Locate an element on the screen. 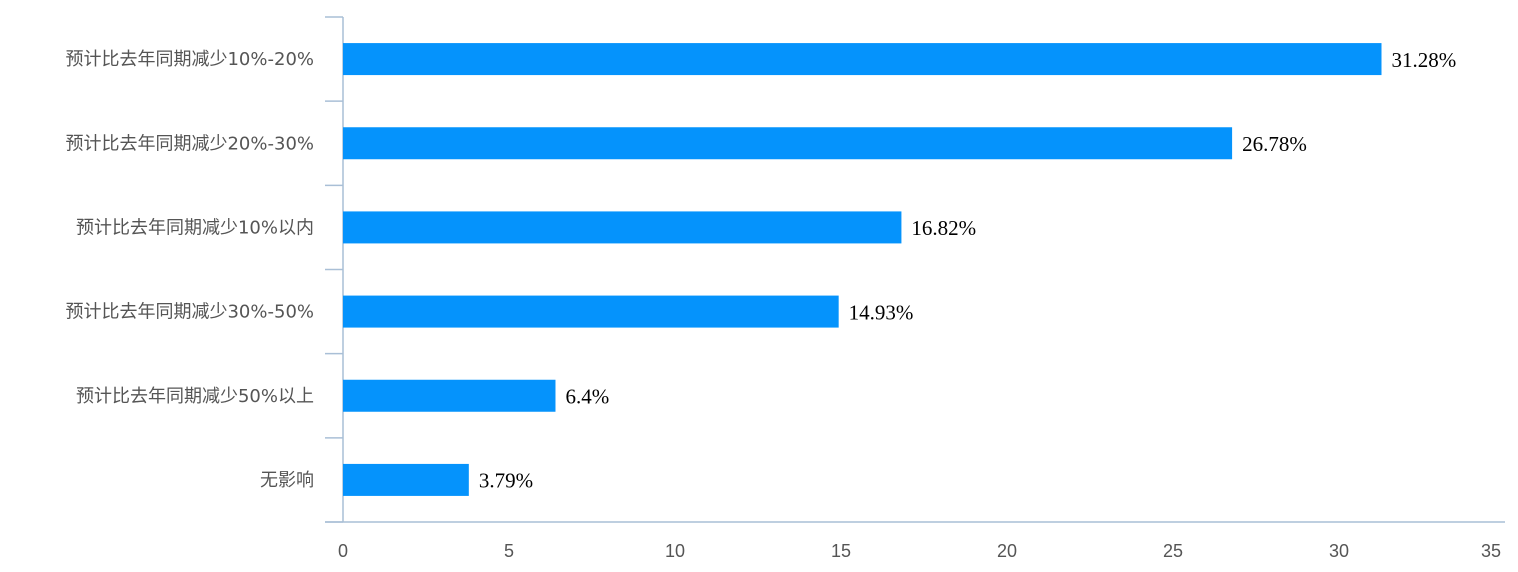 This screenshot has height=572, width=1518. category-label: 预计比去年同期减少10%以内 is located at coordinates (195, 227).